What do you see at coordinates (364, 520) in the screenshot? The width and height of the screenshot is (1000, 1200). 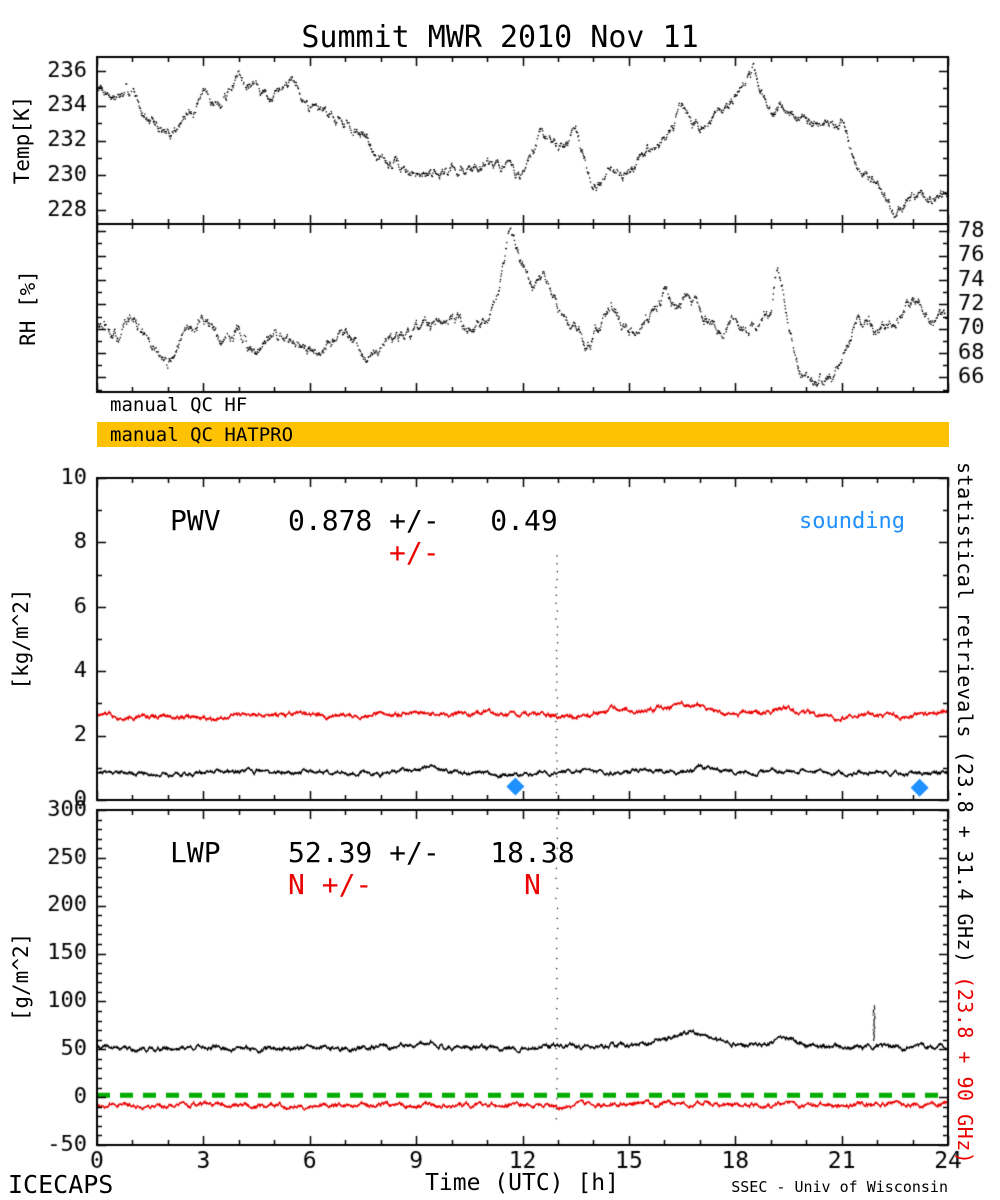 I see `pwv-stats-text: PWV 0.878 +/- 0.49` at bounding box center [364, 520].